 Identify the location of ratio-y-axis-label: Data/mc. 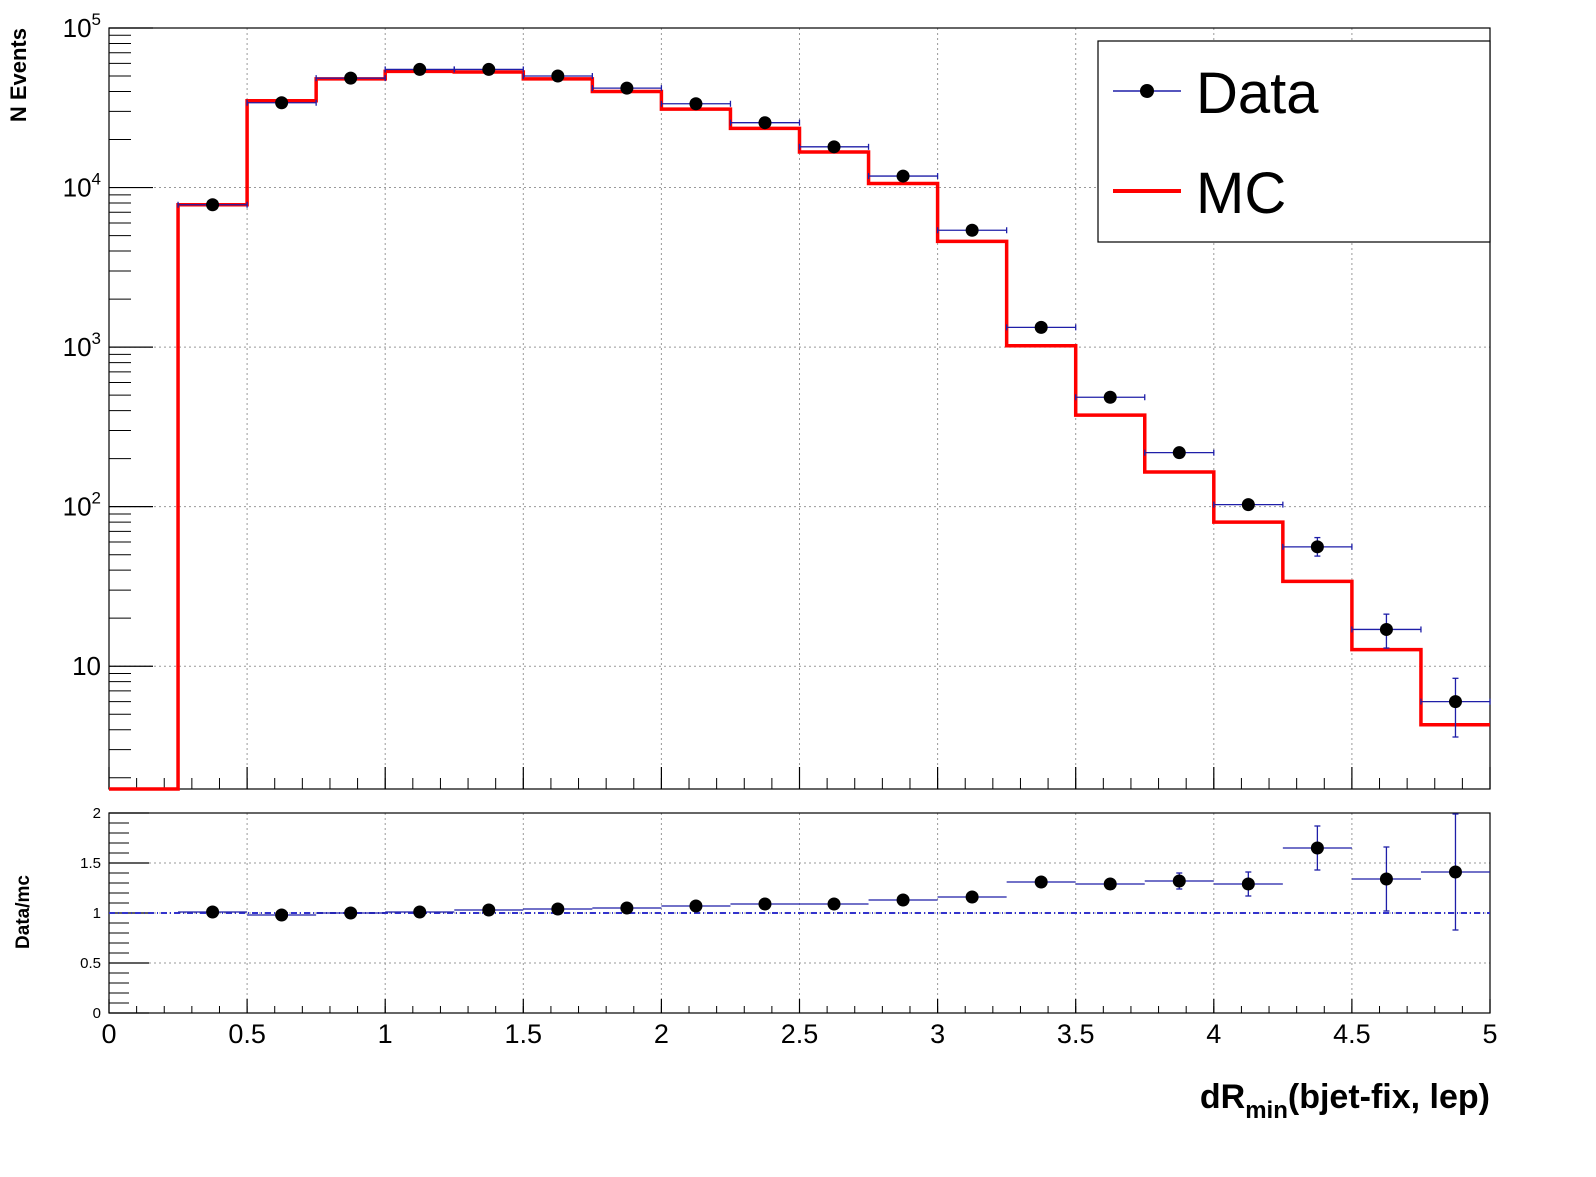
(23, 912).